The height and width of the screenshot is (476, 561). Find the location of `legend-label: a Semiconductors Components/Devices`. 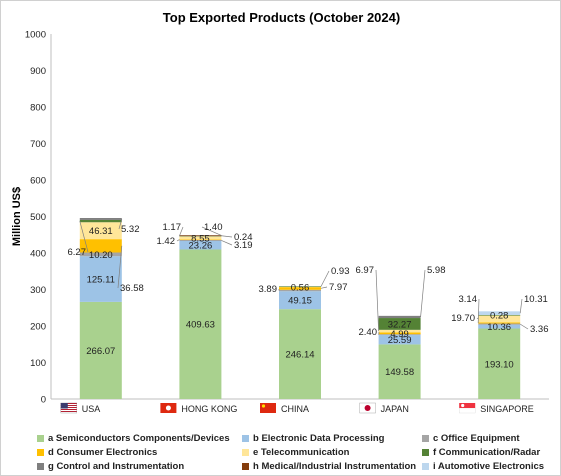

legend-label: a Semiconductors Components/Devices is located at coordinates (139, 438).